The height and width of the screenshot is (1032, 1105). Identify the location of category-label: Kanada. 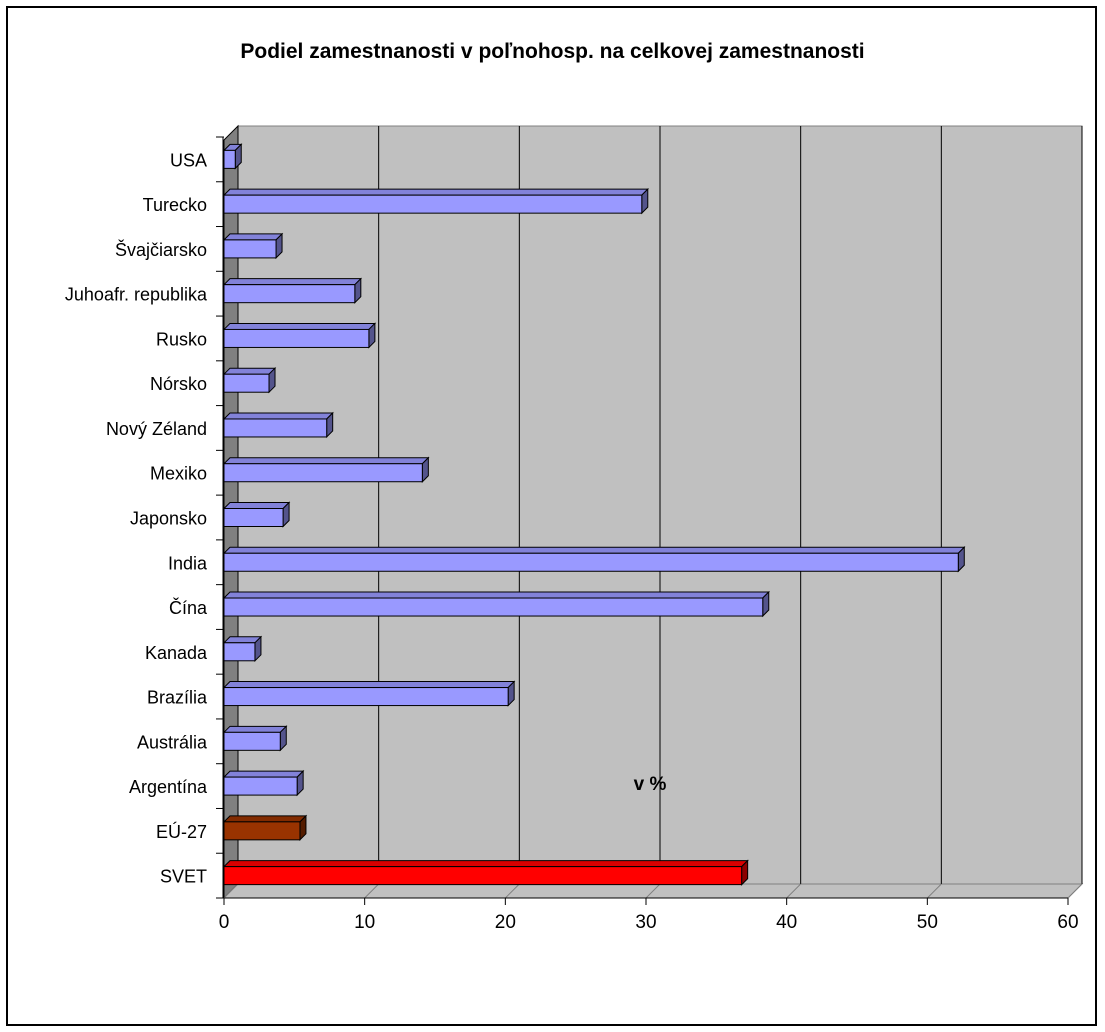
(176, 653).